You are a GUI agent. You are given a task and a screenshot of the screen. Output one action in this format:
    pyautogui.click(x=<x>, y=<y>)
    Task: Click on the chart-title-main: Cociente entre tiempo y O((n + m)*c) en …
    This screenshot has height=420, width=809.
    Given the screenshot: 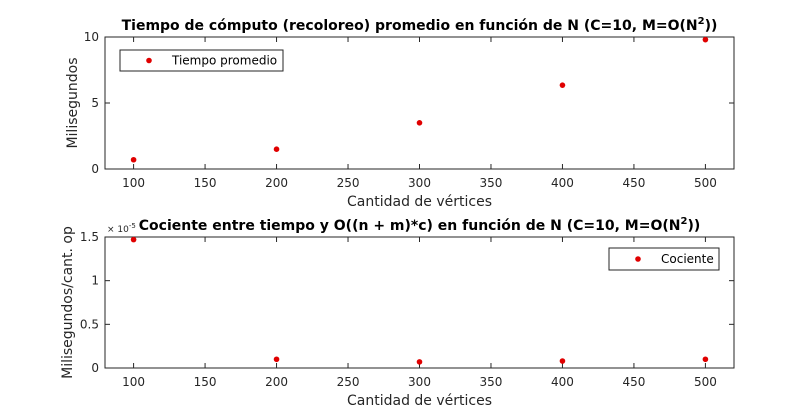 What is the action you would take?
    pyautogui.click(x=410, y=226)
    